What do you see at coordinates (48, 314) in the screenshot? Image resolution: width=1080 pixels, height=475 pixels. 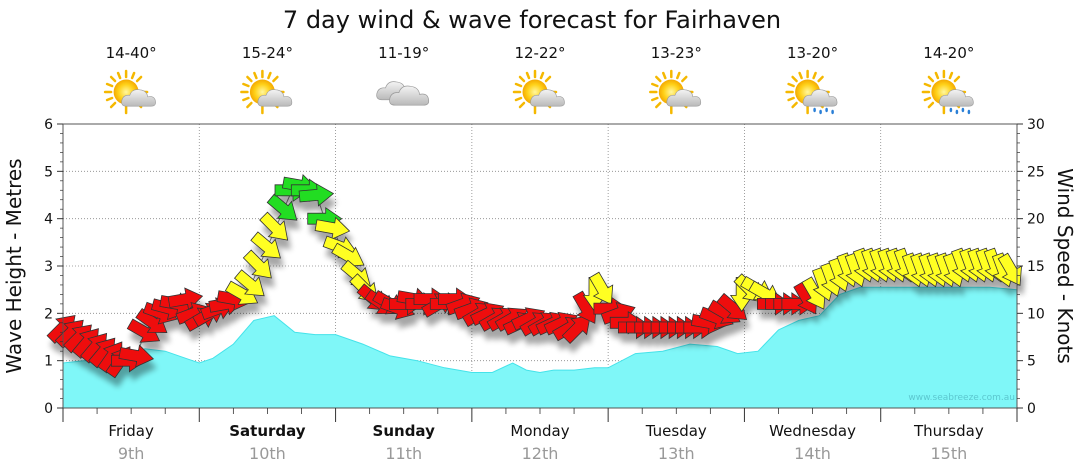 I see `y-tick-label: 2` at bounding box center [48, 314].